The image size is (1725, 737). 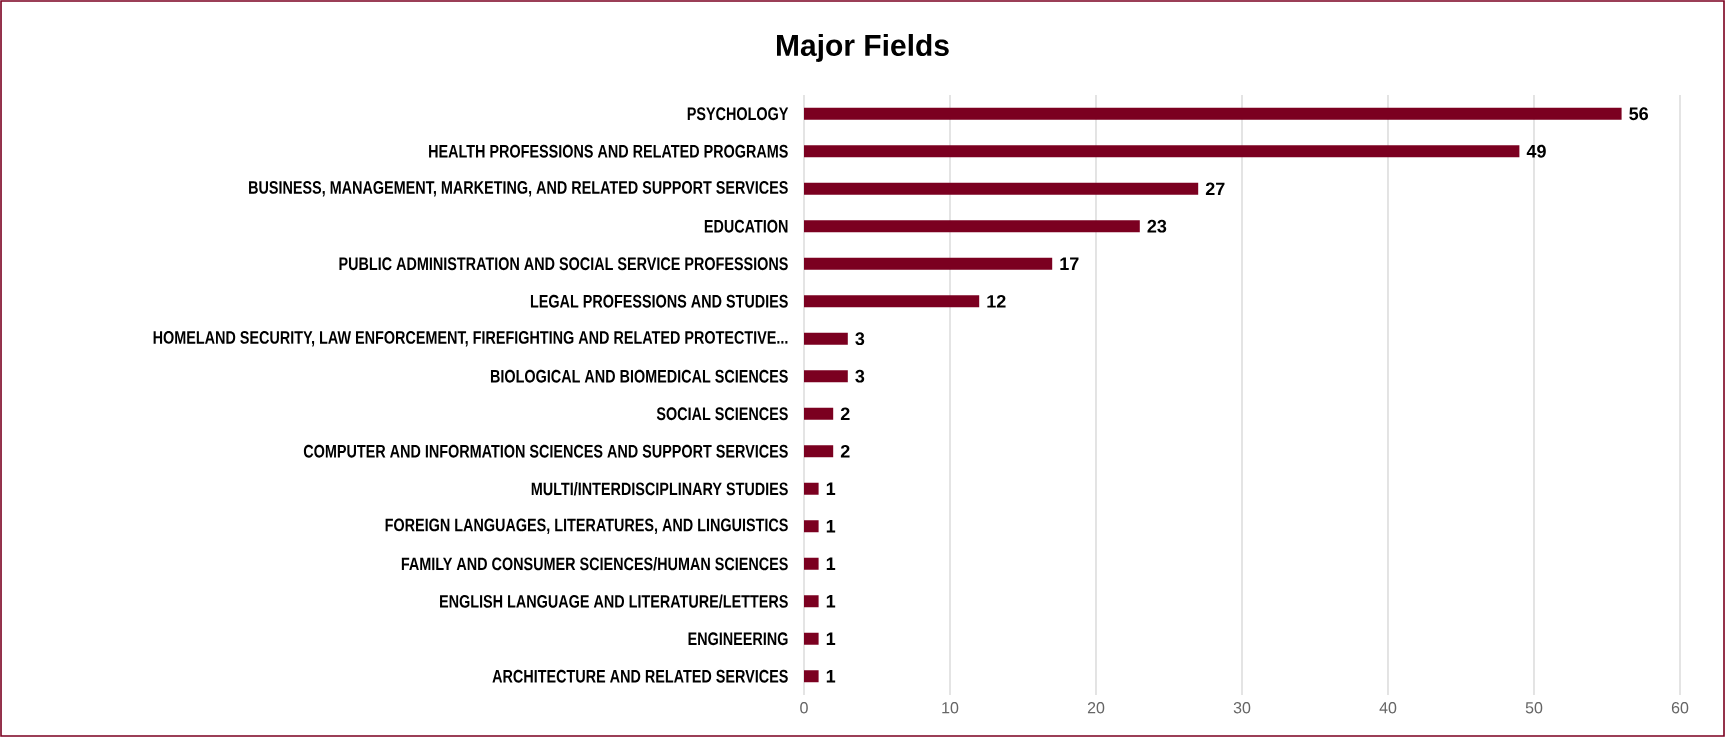 What do you see at coordinates (1680, 708) in the screenshot?
I see `x-tick-label: 60` at bounding box center [1680, 708].